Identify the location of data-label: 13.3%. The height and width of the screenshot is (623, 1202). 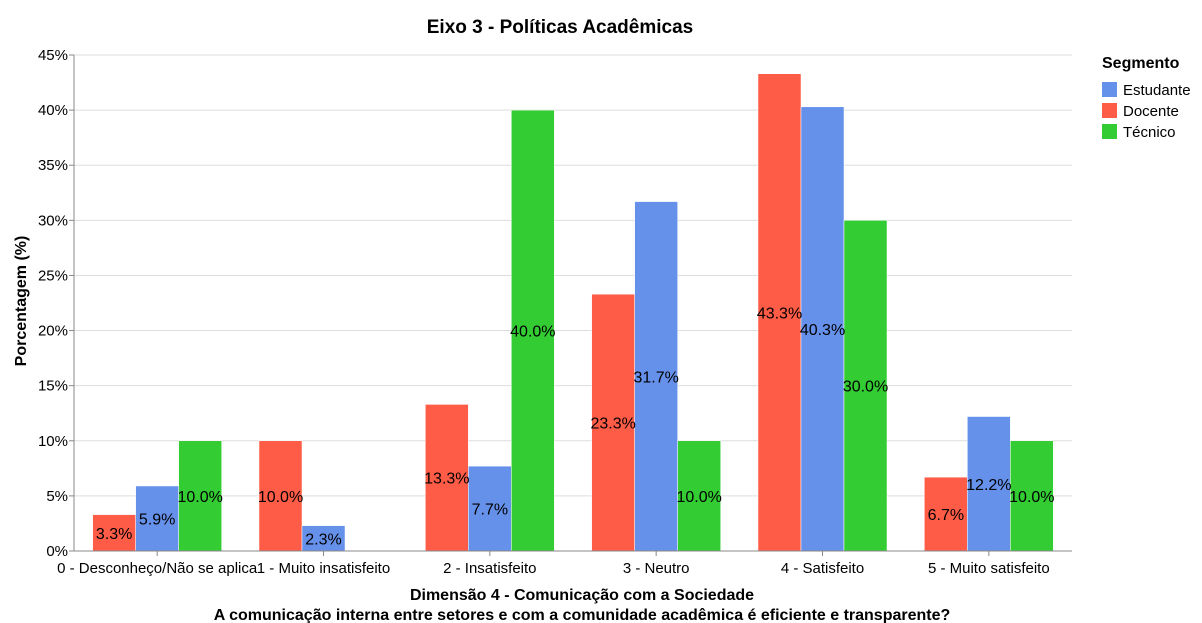
(446, 479).